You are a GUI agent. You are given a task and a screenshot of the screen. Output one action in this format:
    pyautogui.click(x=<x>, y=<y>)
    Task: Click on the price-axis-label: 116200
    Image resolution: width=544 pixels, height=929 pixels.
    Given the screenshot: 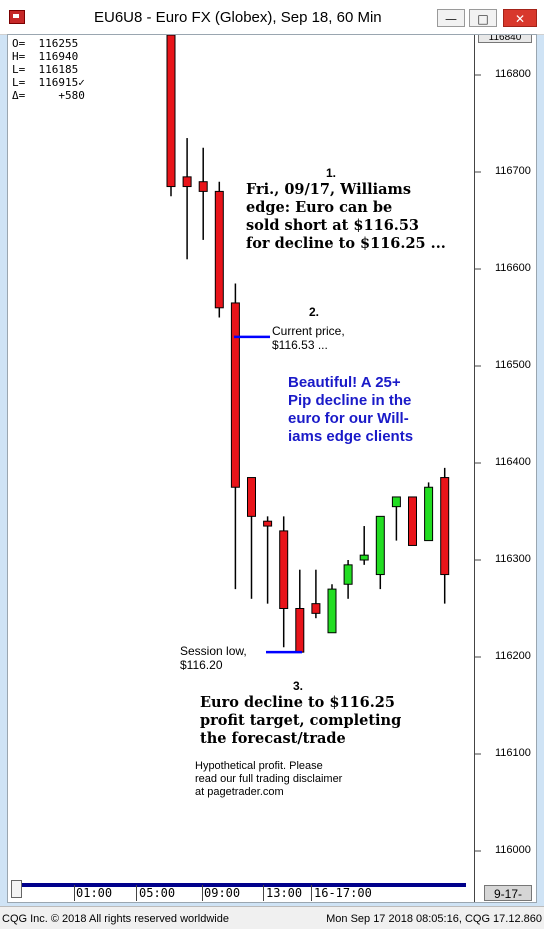 What is the action you would take?
    pyautogui.click(x=513, y=656)
    